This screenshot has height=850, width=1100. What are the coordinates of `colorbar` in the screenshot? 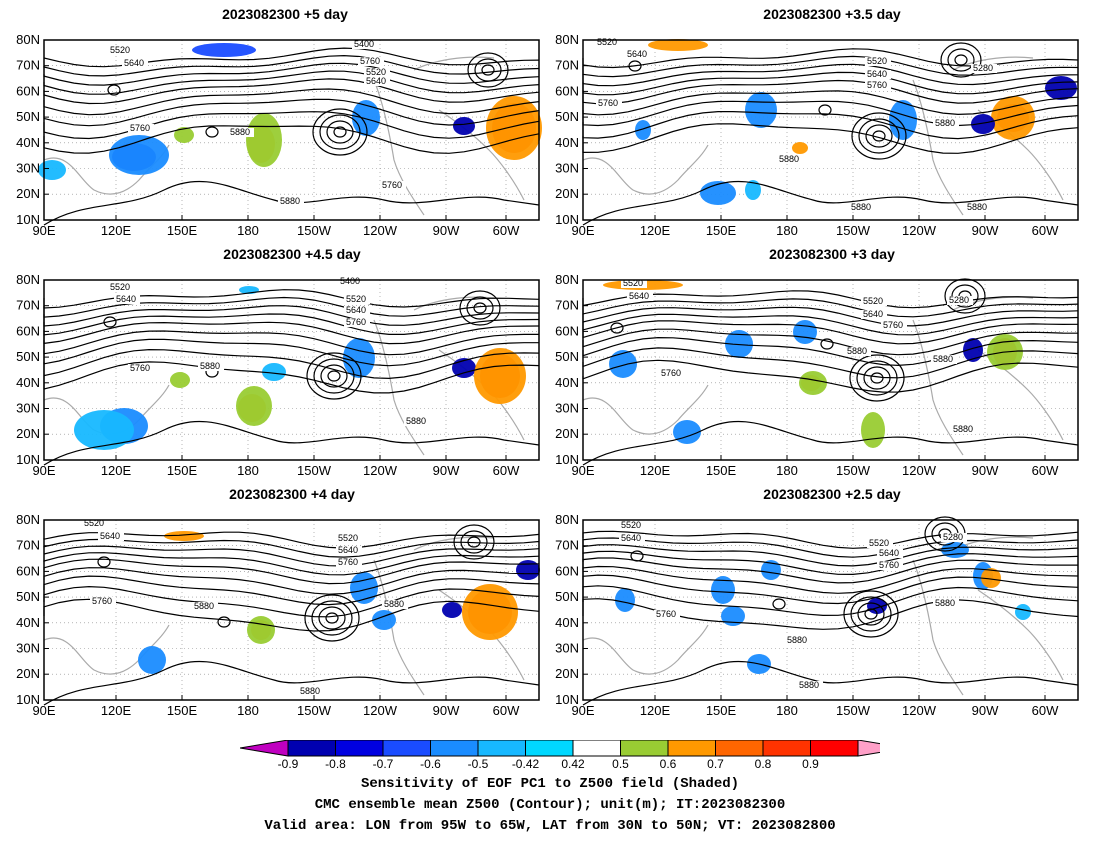 It's located at (560, 748).